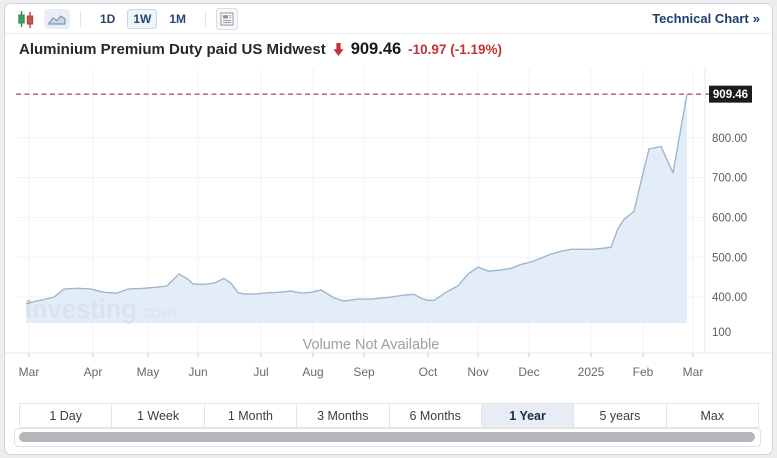 The width and height of the screenshot is (777, 458). I want to click on price-change: -10.97 (-1.19%), so click(455, 49).